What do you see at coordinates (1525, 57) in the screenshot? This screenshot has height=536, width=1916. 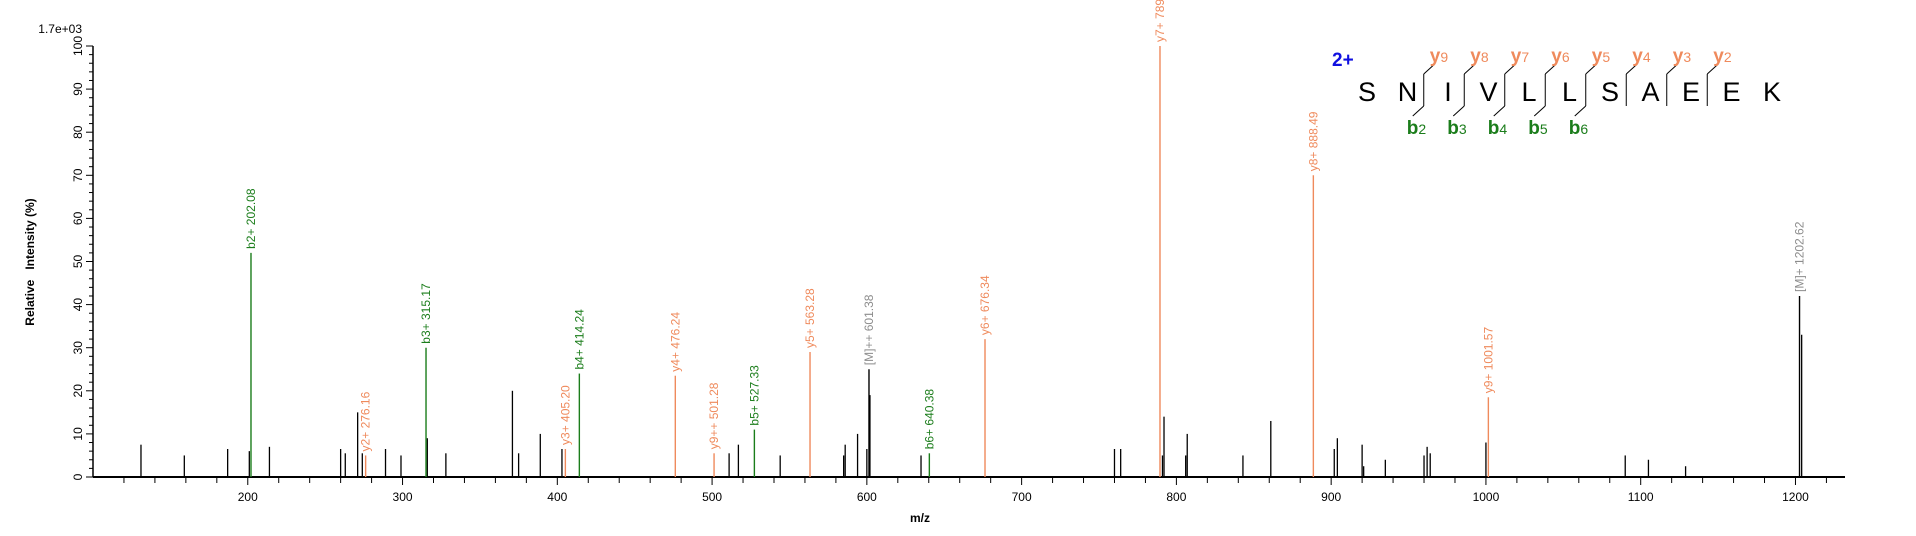 I see `y-ion-index: 7` at bounding box center [1525, 57].